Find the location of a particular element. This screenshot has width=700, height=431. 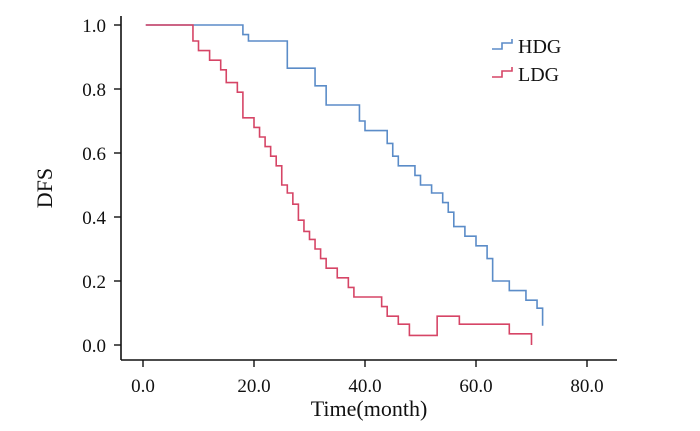

legend-swatch-ldg is located at coordinates (502, 72).